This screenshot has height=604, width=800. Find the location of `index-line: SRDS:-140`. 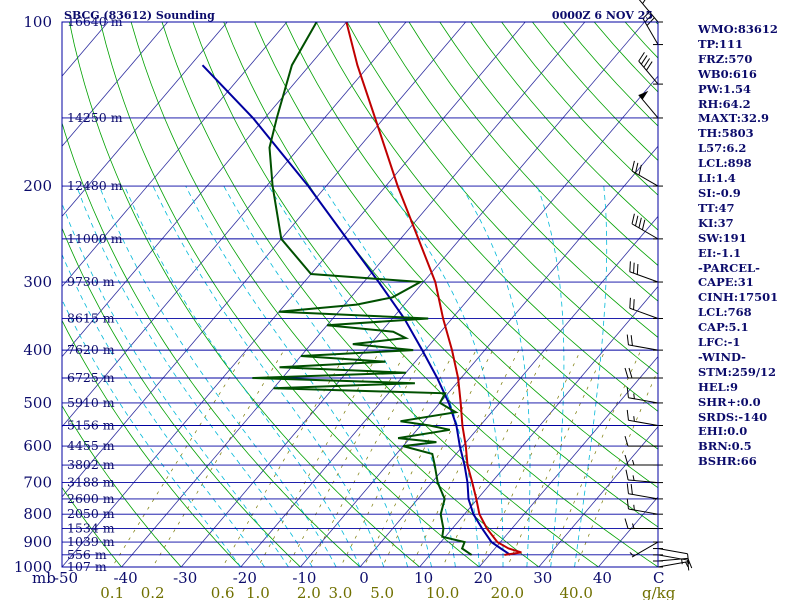

index-line: SRDS:-140 is located at coordinates (748, 417).